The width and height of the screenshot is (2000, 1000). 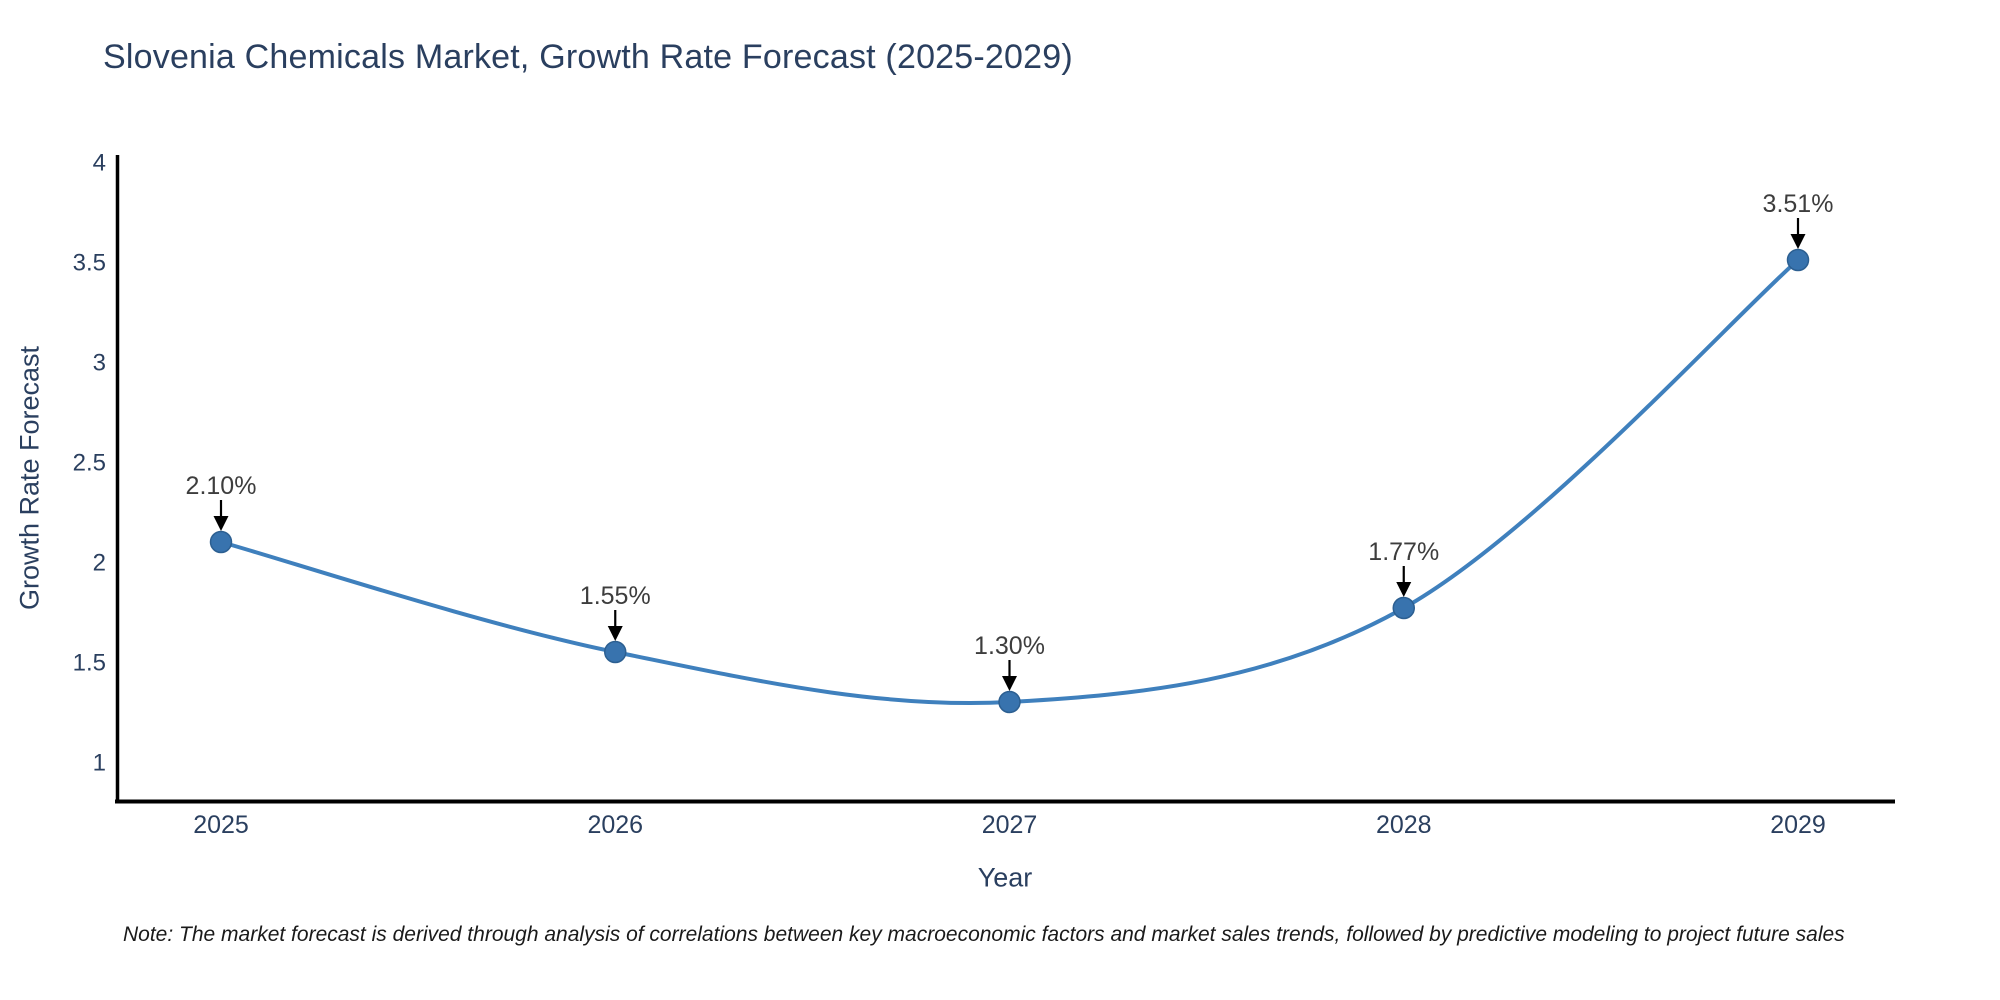 I want to click on y-tick-label: 3, so click(x=99, y=363).